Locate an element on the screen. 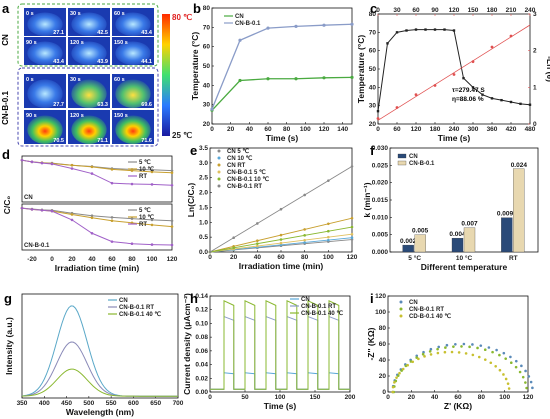  legend-label: CN is located at coordinates (305, 300).